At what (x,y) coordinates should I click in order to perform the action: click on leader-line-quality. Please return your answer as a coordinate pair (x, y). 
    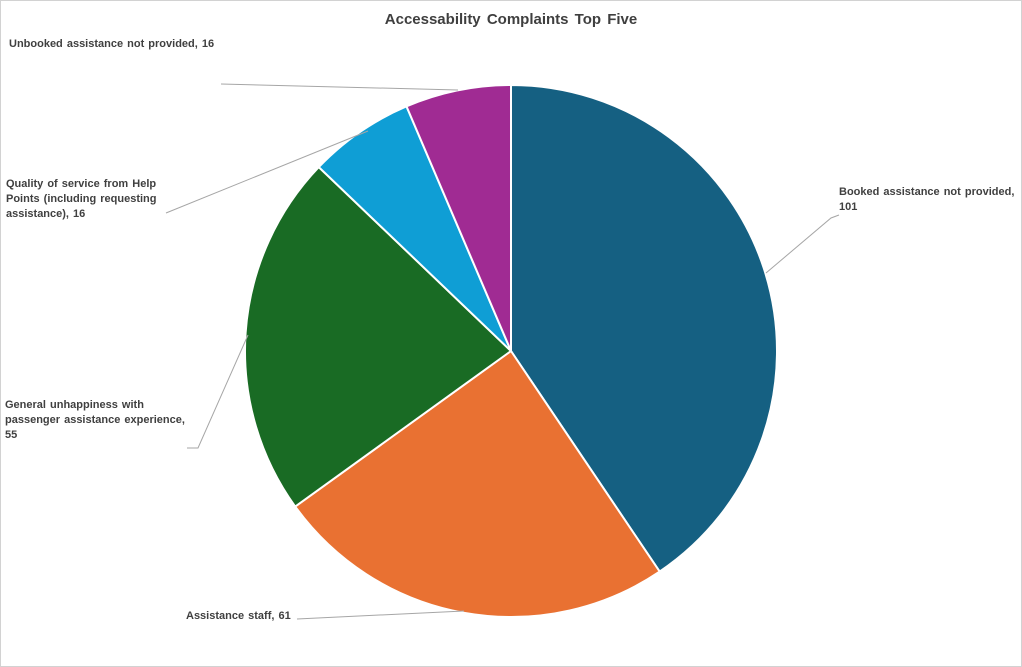
    Looking at the image, I should click on (267, 172).